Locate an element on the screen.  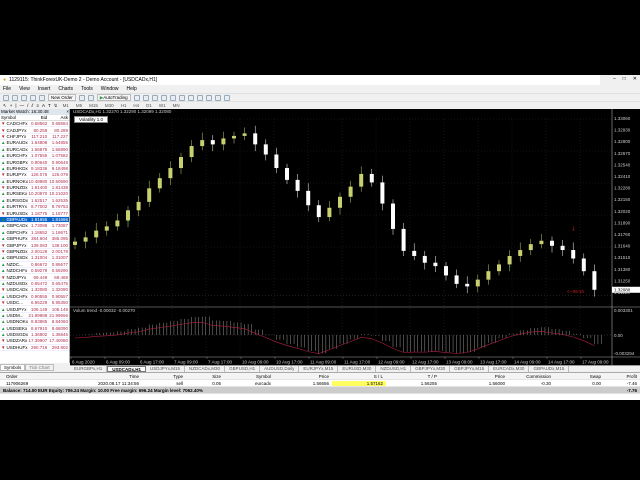
col-header: T / P is located at coordinates (432, 376).